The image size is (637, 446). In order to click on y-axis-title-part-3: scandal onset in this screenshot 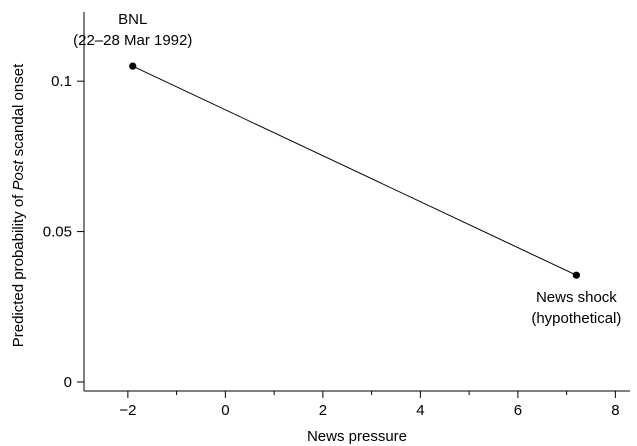, I will do `click(18, 112)`.